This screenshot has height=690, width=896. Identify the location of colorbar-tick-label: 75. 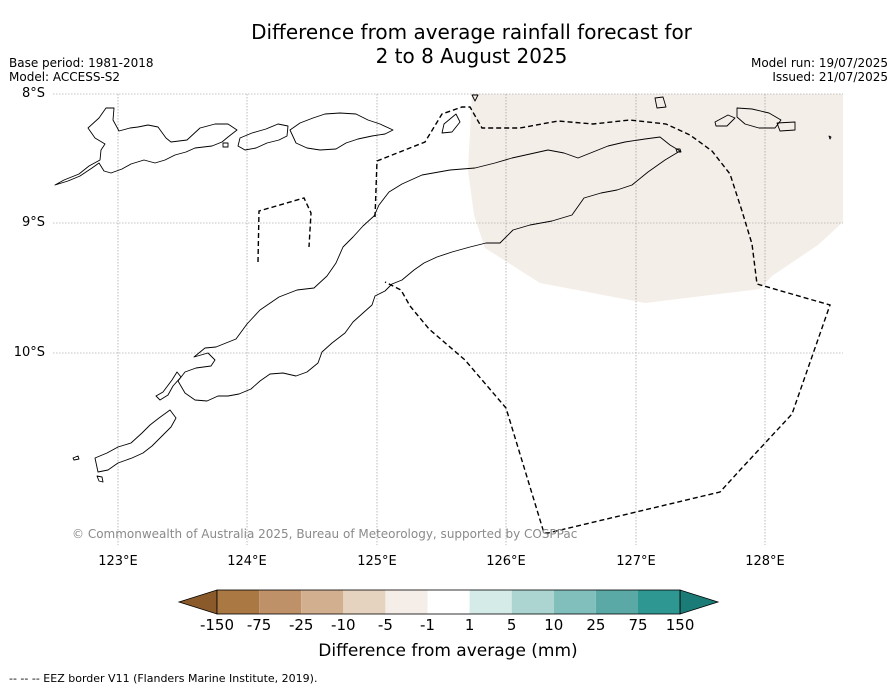
(638, 625).